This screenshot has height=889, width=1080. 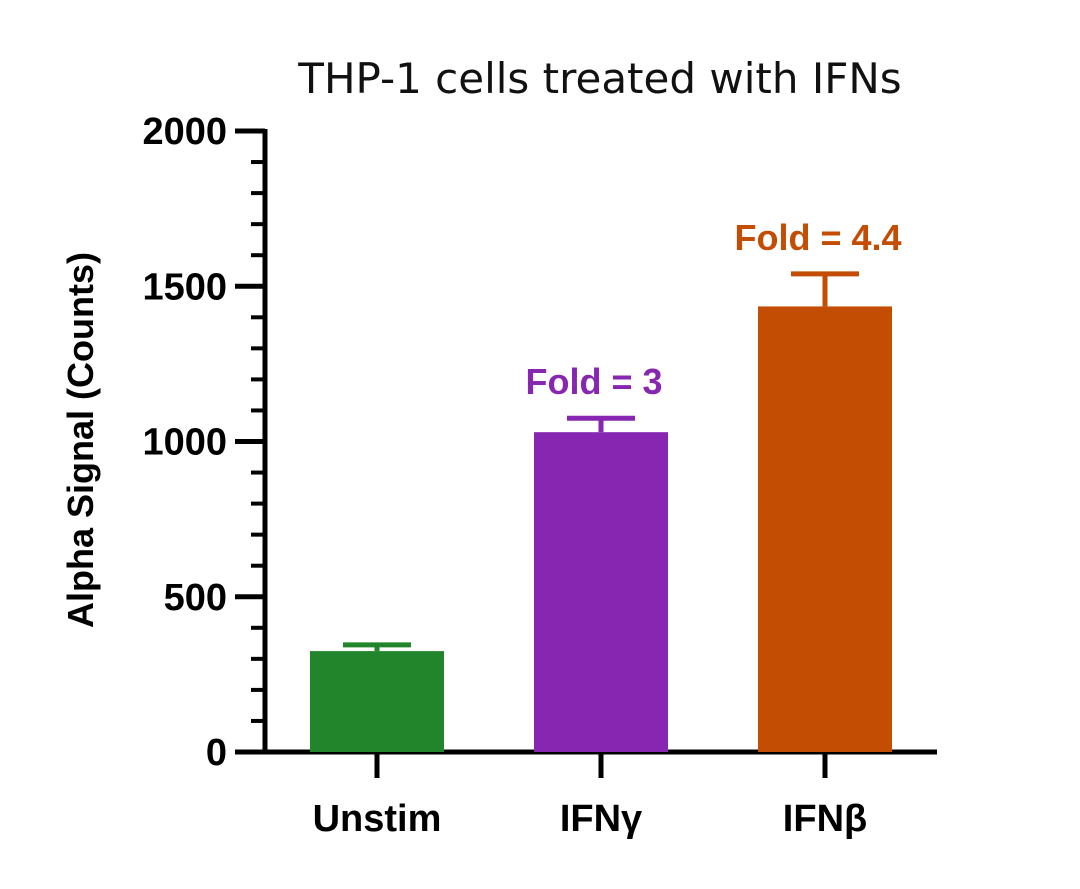 What do you see at coordinates (817, 237) in the screenshot?
I see `fold-annotation: Fold = 4.4` at bounding box center [817, 237].